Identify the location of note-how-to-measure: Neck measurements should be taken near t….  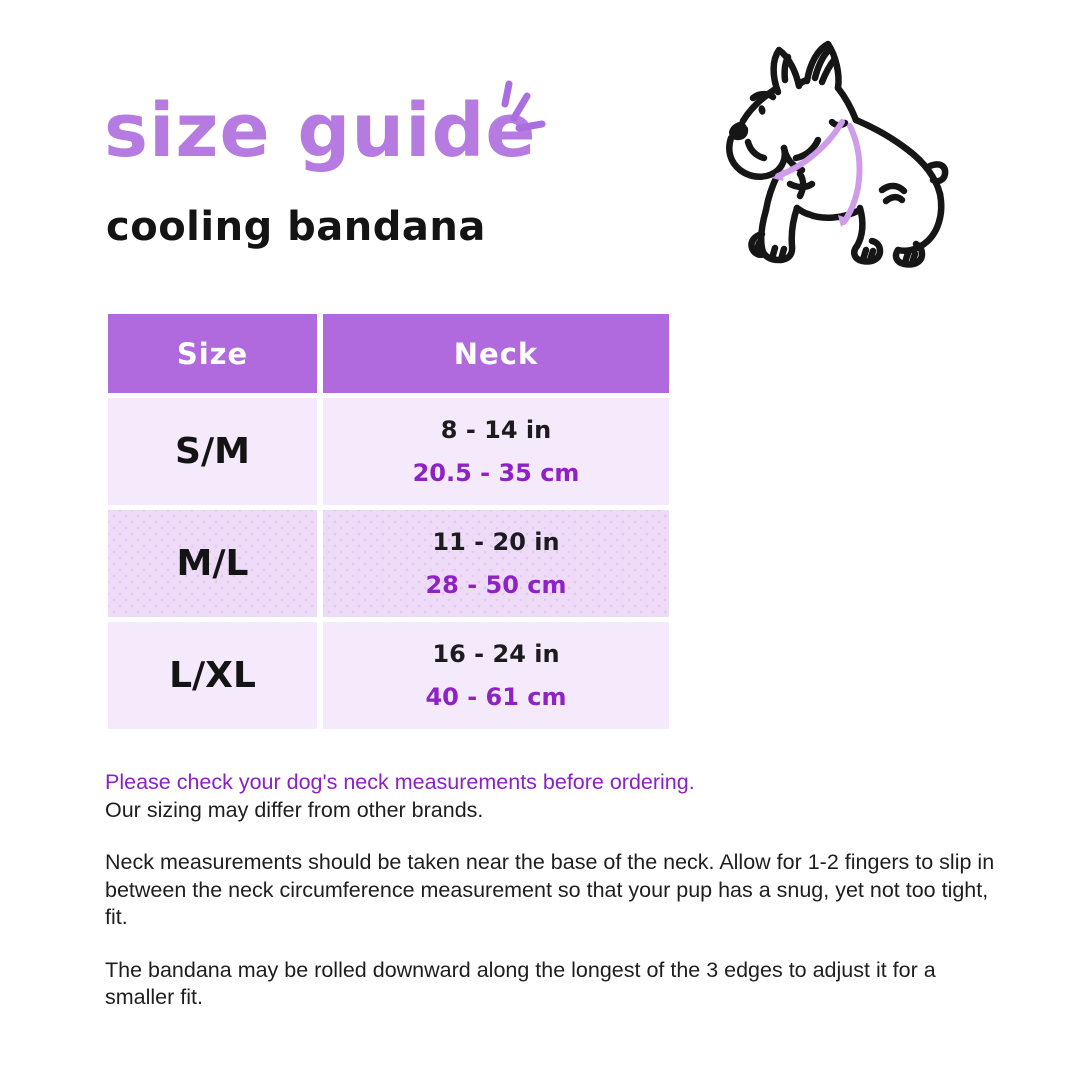
(550, 889).